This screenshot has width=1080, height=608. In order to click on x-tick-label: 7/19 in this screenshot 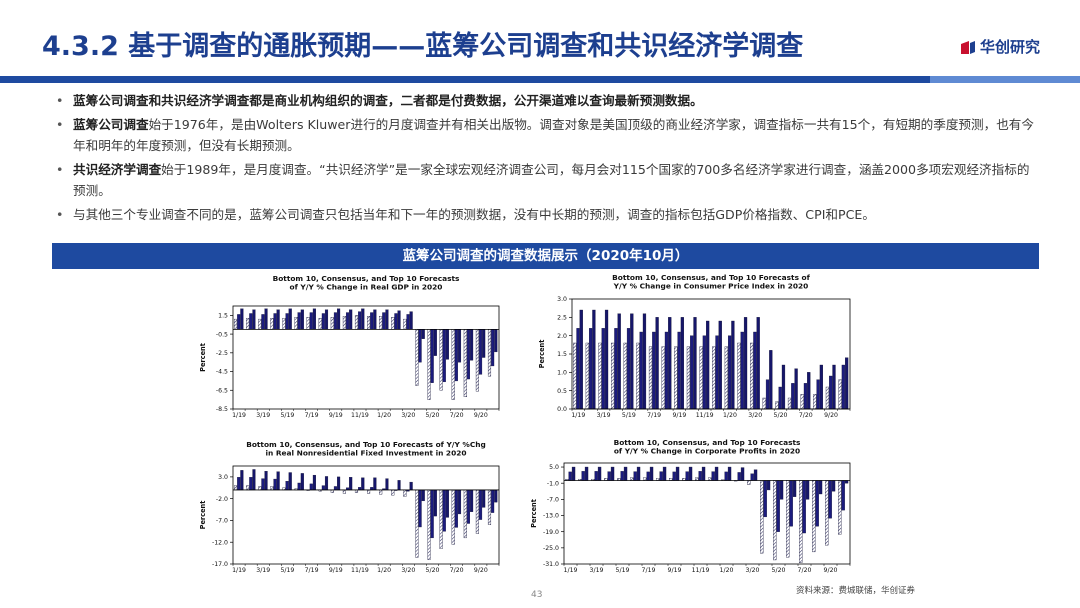, I will do `click(654, 415)`.